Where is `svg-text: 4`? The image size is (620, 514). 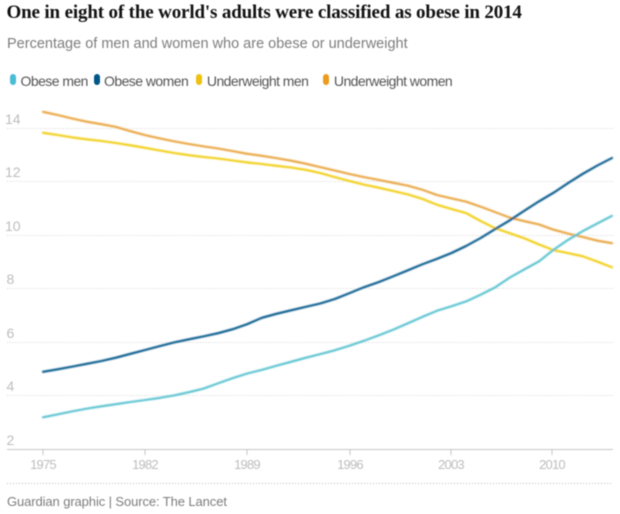 svg-text: 4 is located at coordinates (11, 386).